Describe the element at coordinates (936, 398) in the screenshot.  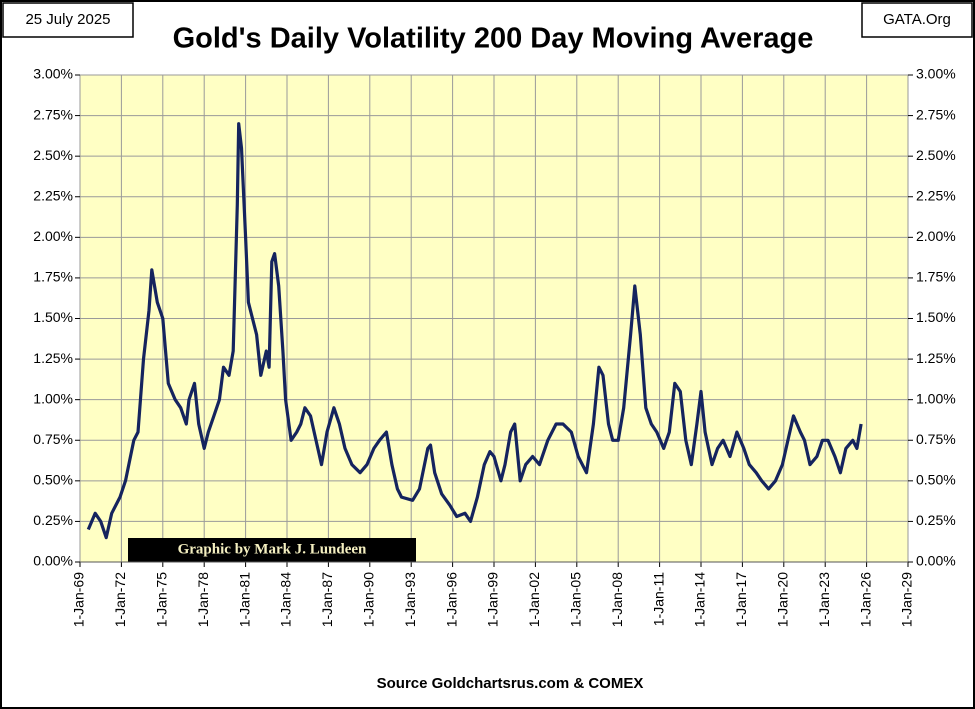
I see `y2-tick-label: 1.00%` at that location.